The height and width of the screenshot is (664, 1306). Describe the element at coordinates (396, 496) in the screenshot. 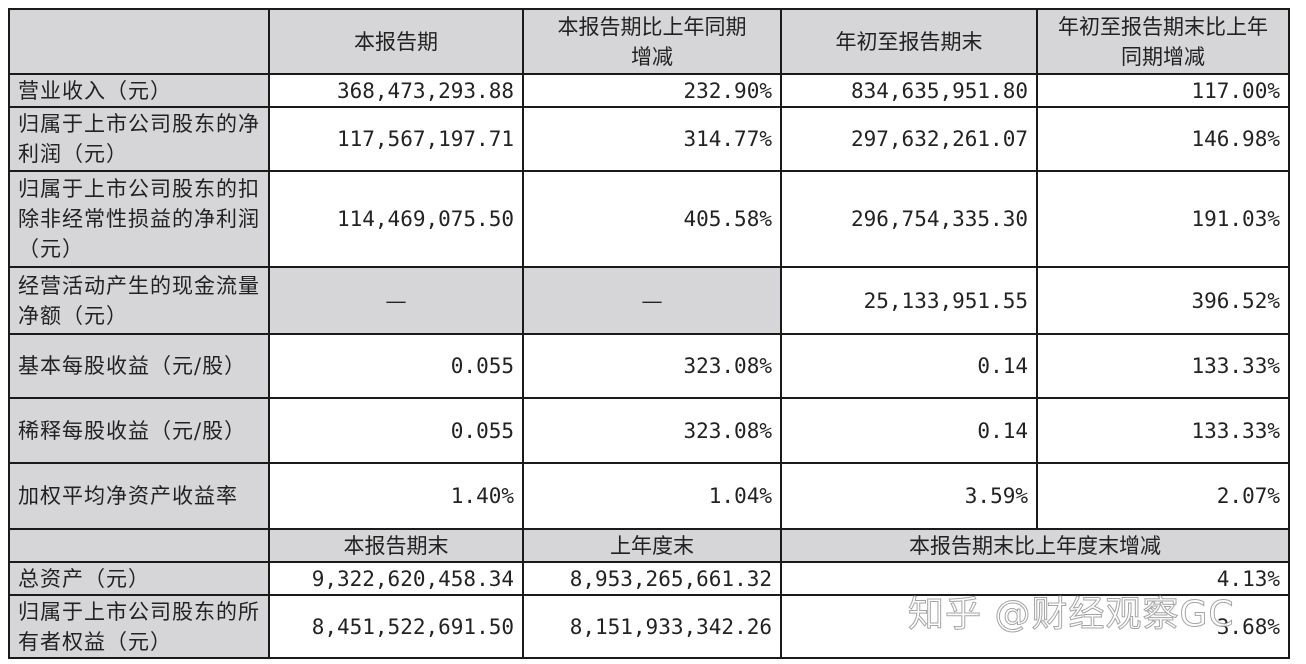

I see `value-cell: 1.40%` at that location.